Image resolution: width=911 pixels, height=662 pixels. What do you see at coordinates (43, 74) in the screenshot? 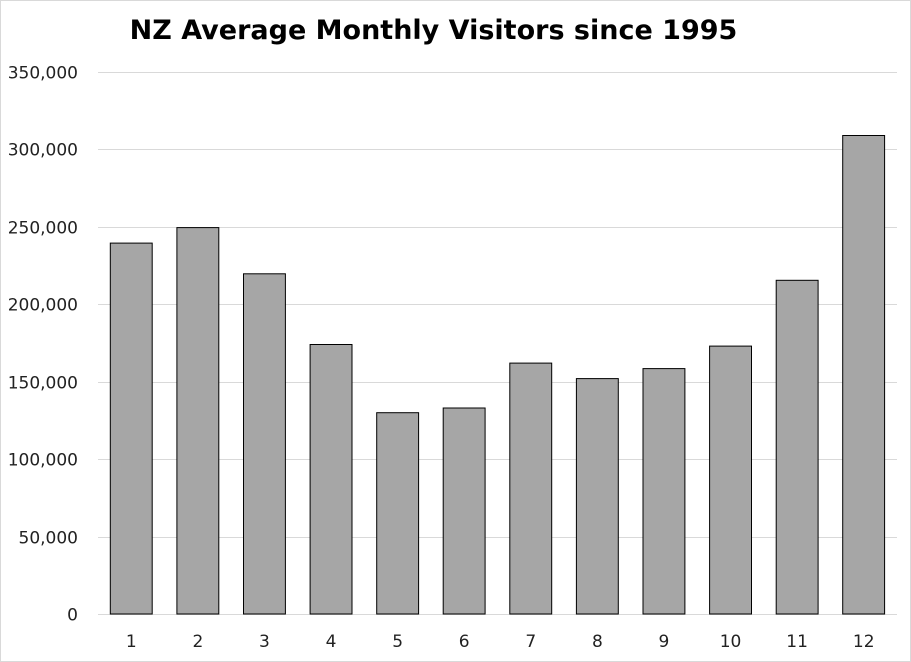
I see `y-tick-label: 350,000` at bounding box center [43, 74].